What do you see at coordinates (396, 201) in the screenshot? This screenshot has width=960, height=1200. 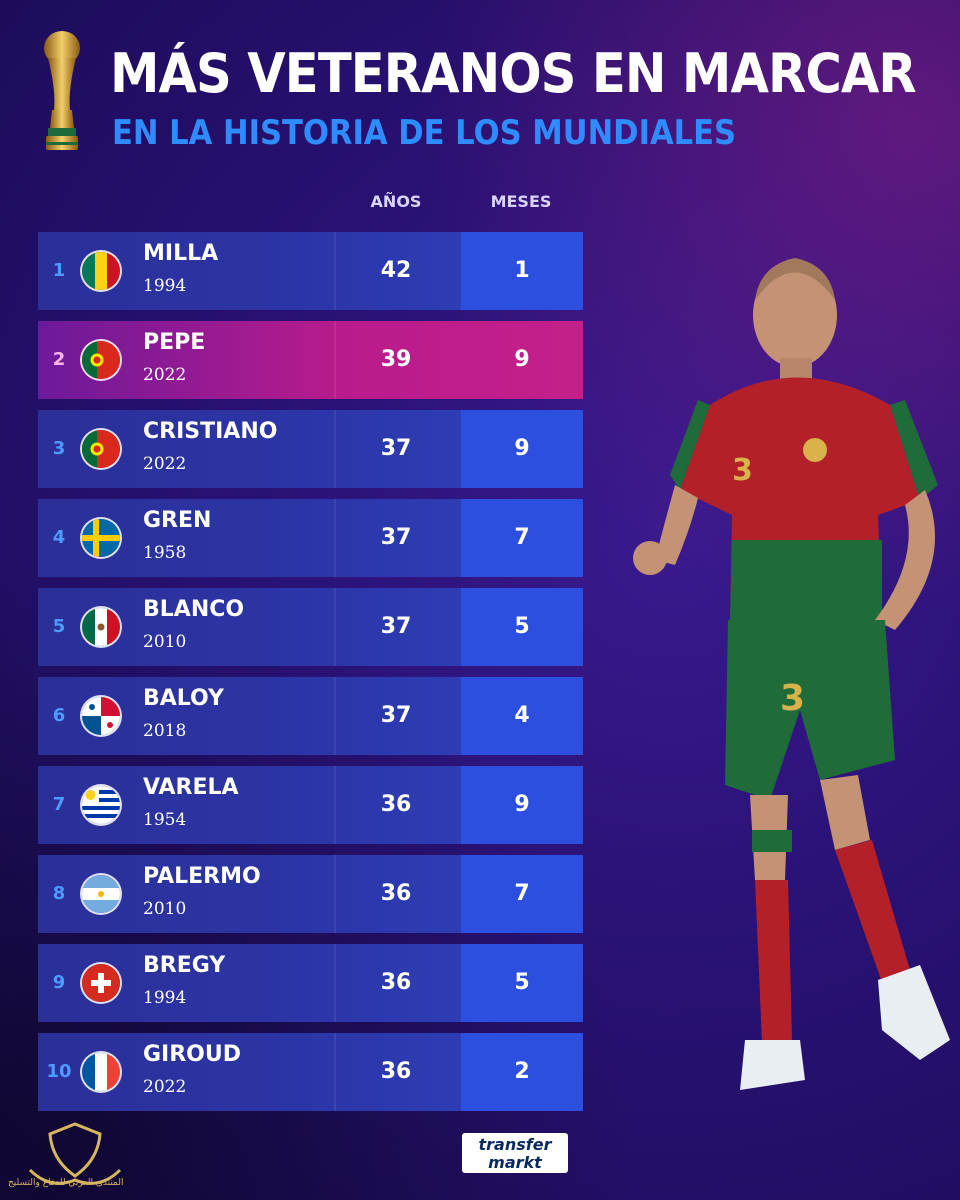 I see `column-header-years: AÑOS` at bounding box center [396, 201].